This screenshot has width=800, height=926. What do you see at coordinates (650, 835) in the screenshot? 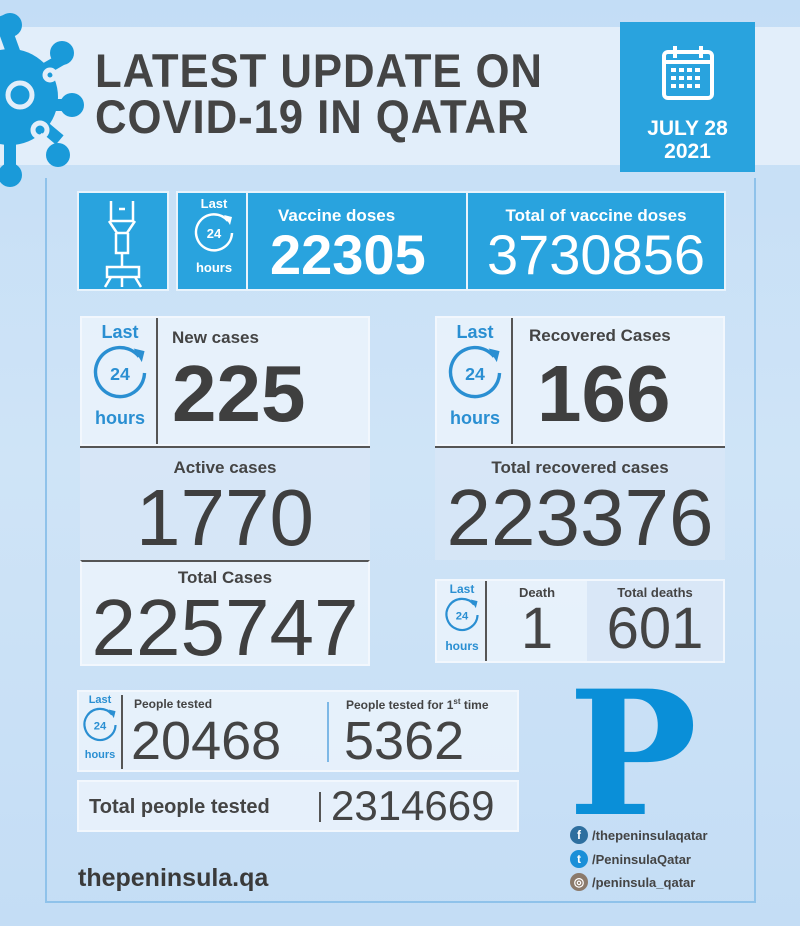
I see `facebook-handle: /thepeninsulaqatar` at bounding box center [650, 835].